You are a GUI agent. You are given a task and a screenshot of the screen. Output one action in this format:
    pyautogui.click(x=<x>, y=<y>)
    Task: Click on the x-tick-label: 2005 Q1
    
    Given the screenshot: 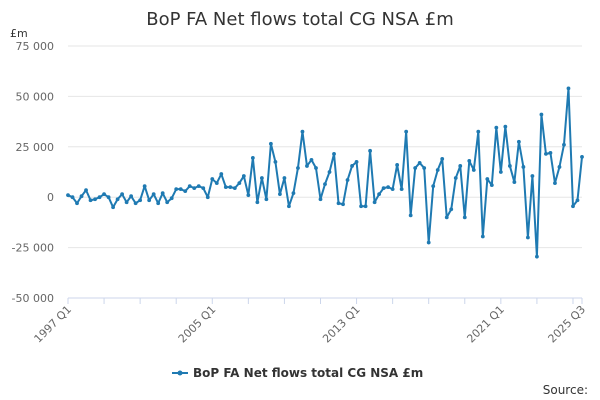 What is the action you would take?
    pyautogui.click(x=197, y=324)
    